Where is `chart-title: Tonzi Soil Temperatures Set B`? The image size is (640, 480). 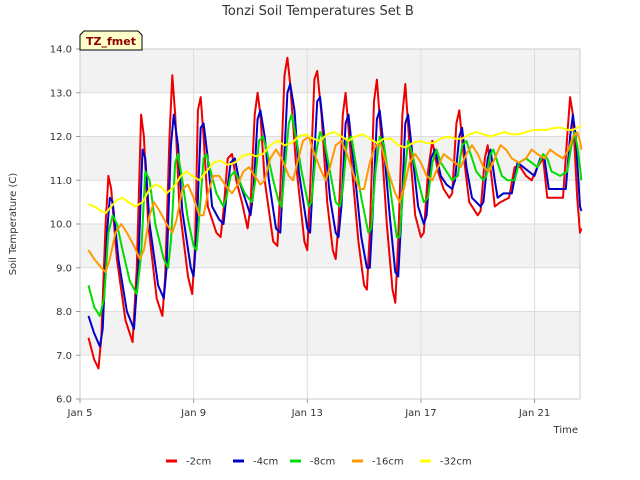 chart-title: Tonzi Soil Temperatures Set B is located at coordinates (317, 11).